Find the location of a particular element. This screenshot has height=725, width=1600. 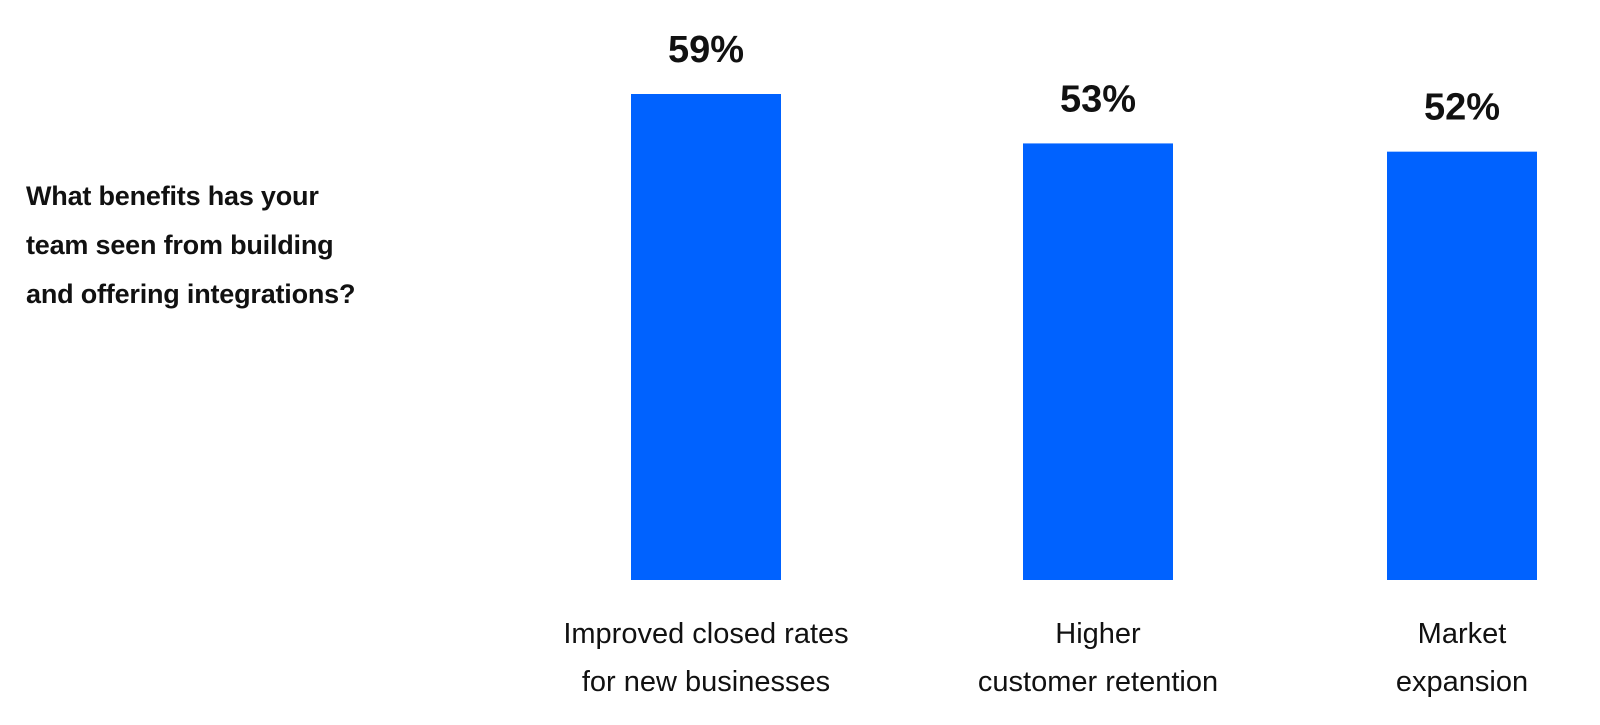

bar-value-label: 59% is located at coordinates (706, 50).